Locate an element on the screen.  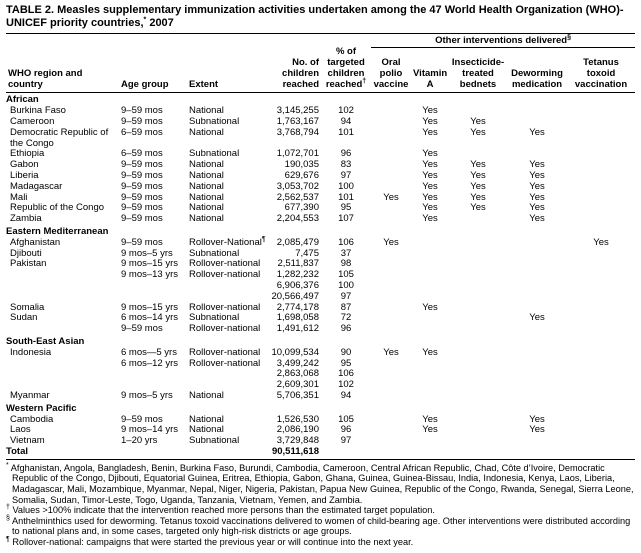
section-row: Eastern Mediterranean is located at coordinates (320, 231).